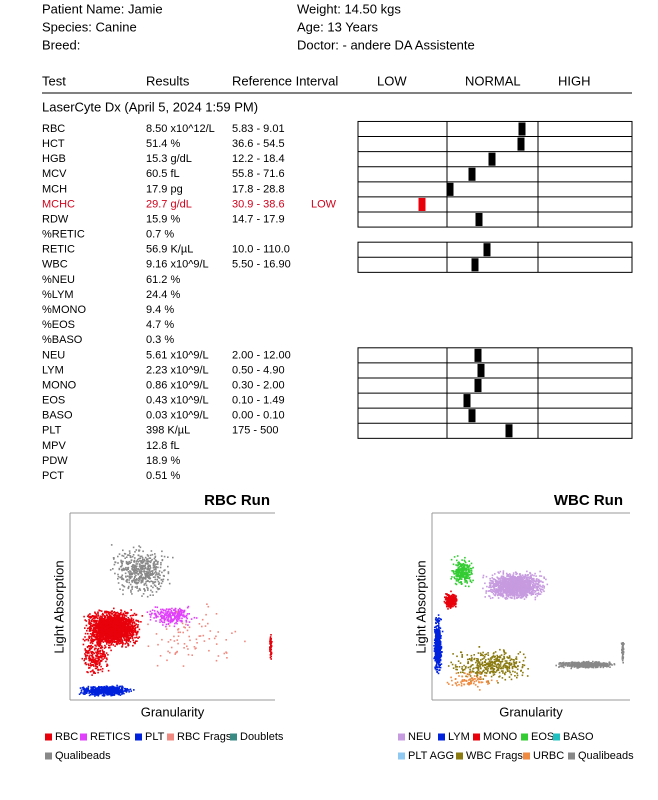 This screenshot has width=658, height=800. I want to click on result: 0.86 x10^9/L, so click(177, 385).